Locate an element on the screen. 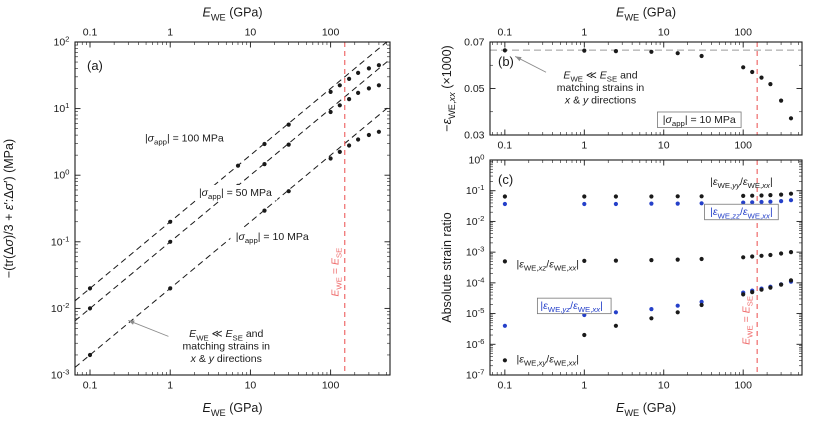  y-tick-label: 10⁻⁵ is located at coordinates (475, 313).